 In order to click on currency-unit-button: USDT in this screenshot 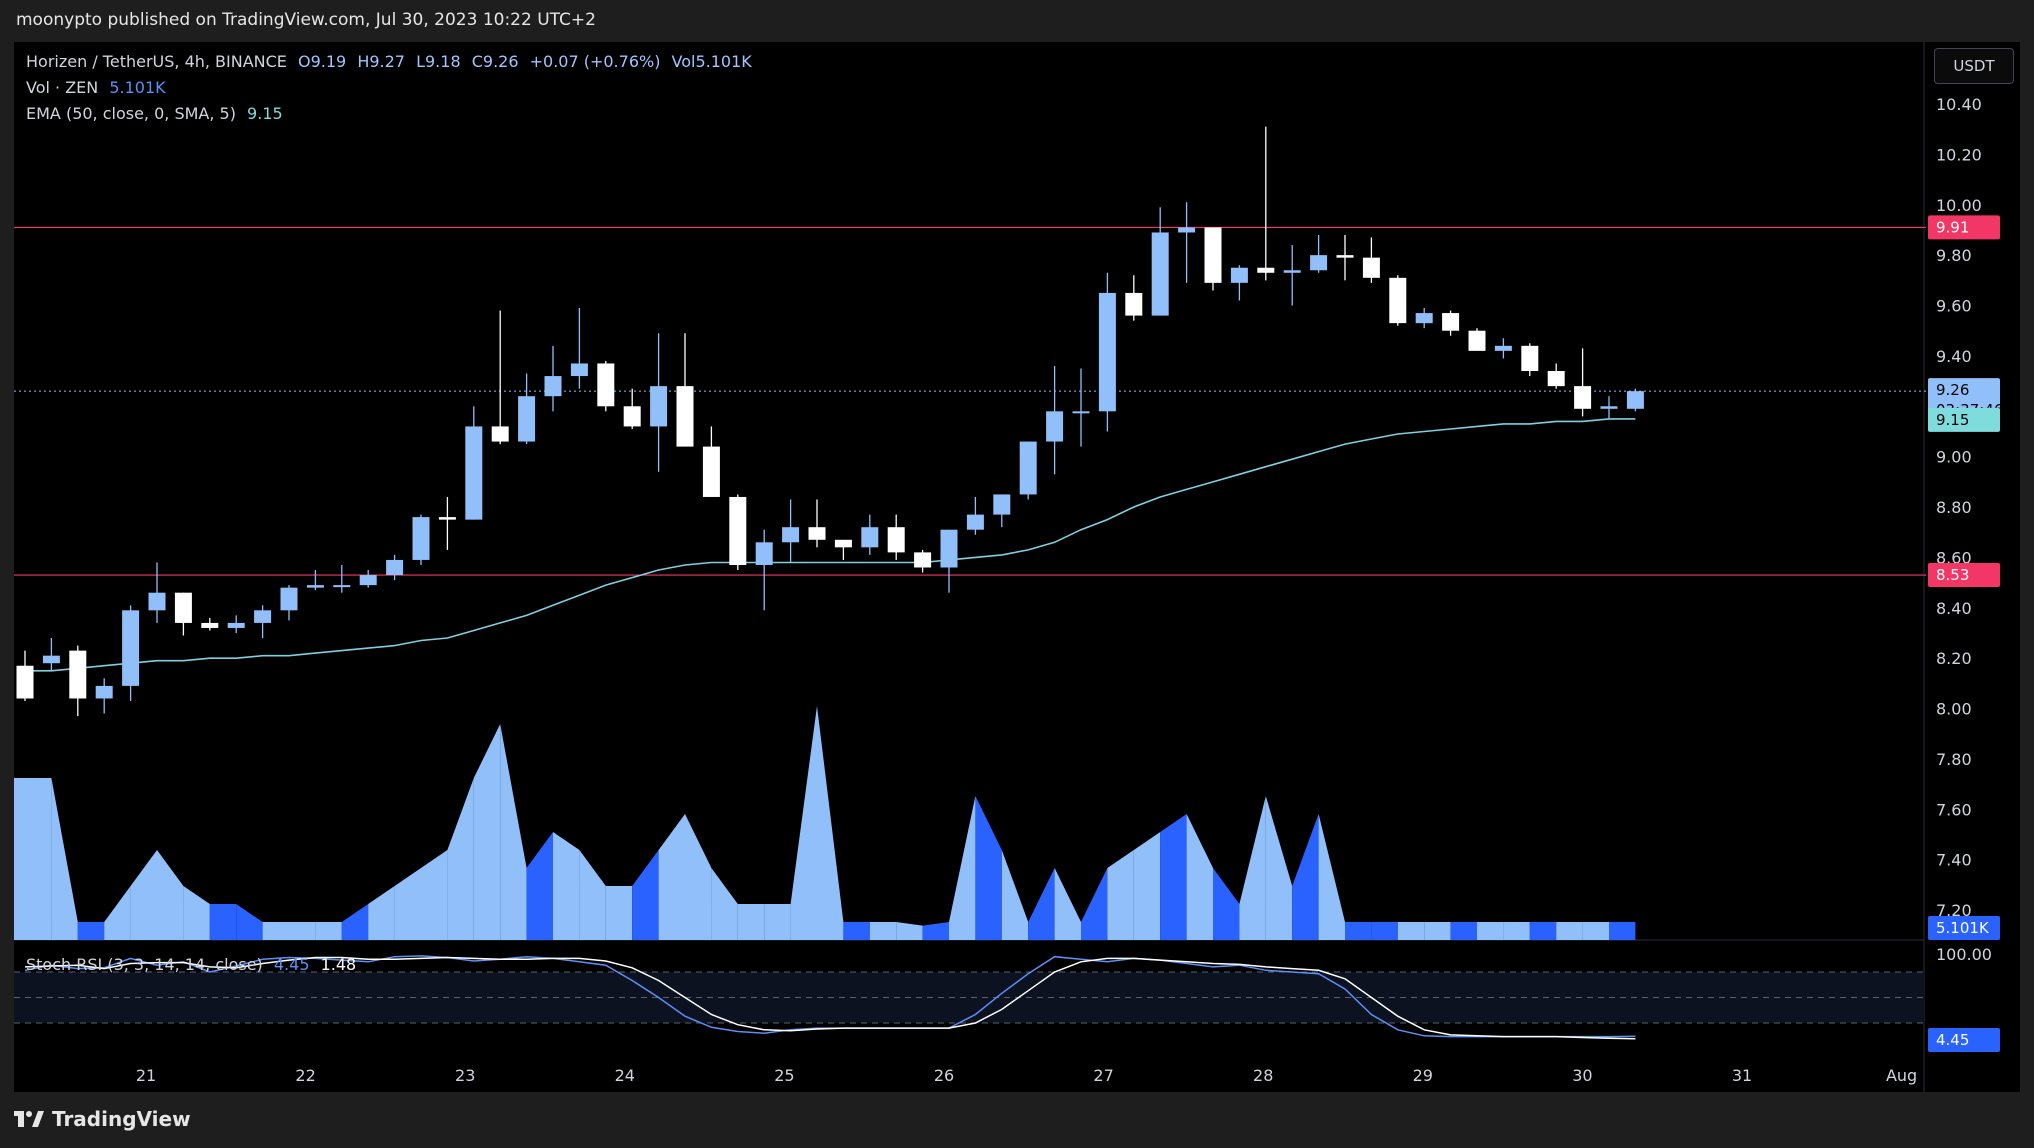, I will do `click(1974, 66)`.